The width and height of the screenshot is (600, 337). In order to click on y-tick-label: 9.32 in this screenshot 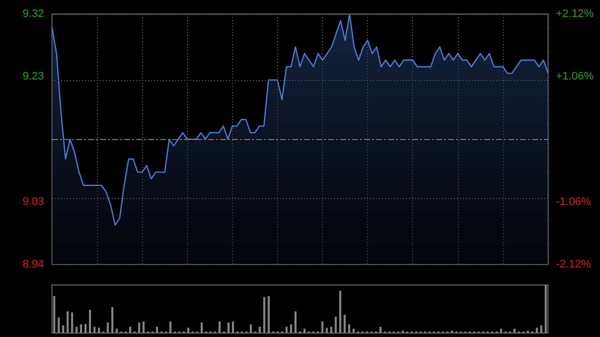, I will do `click(33, 14)`.